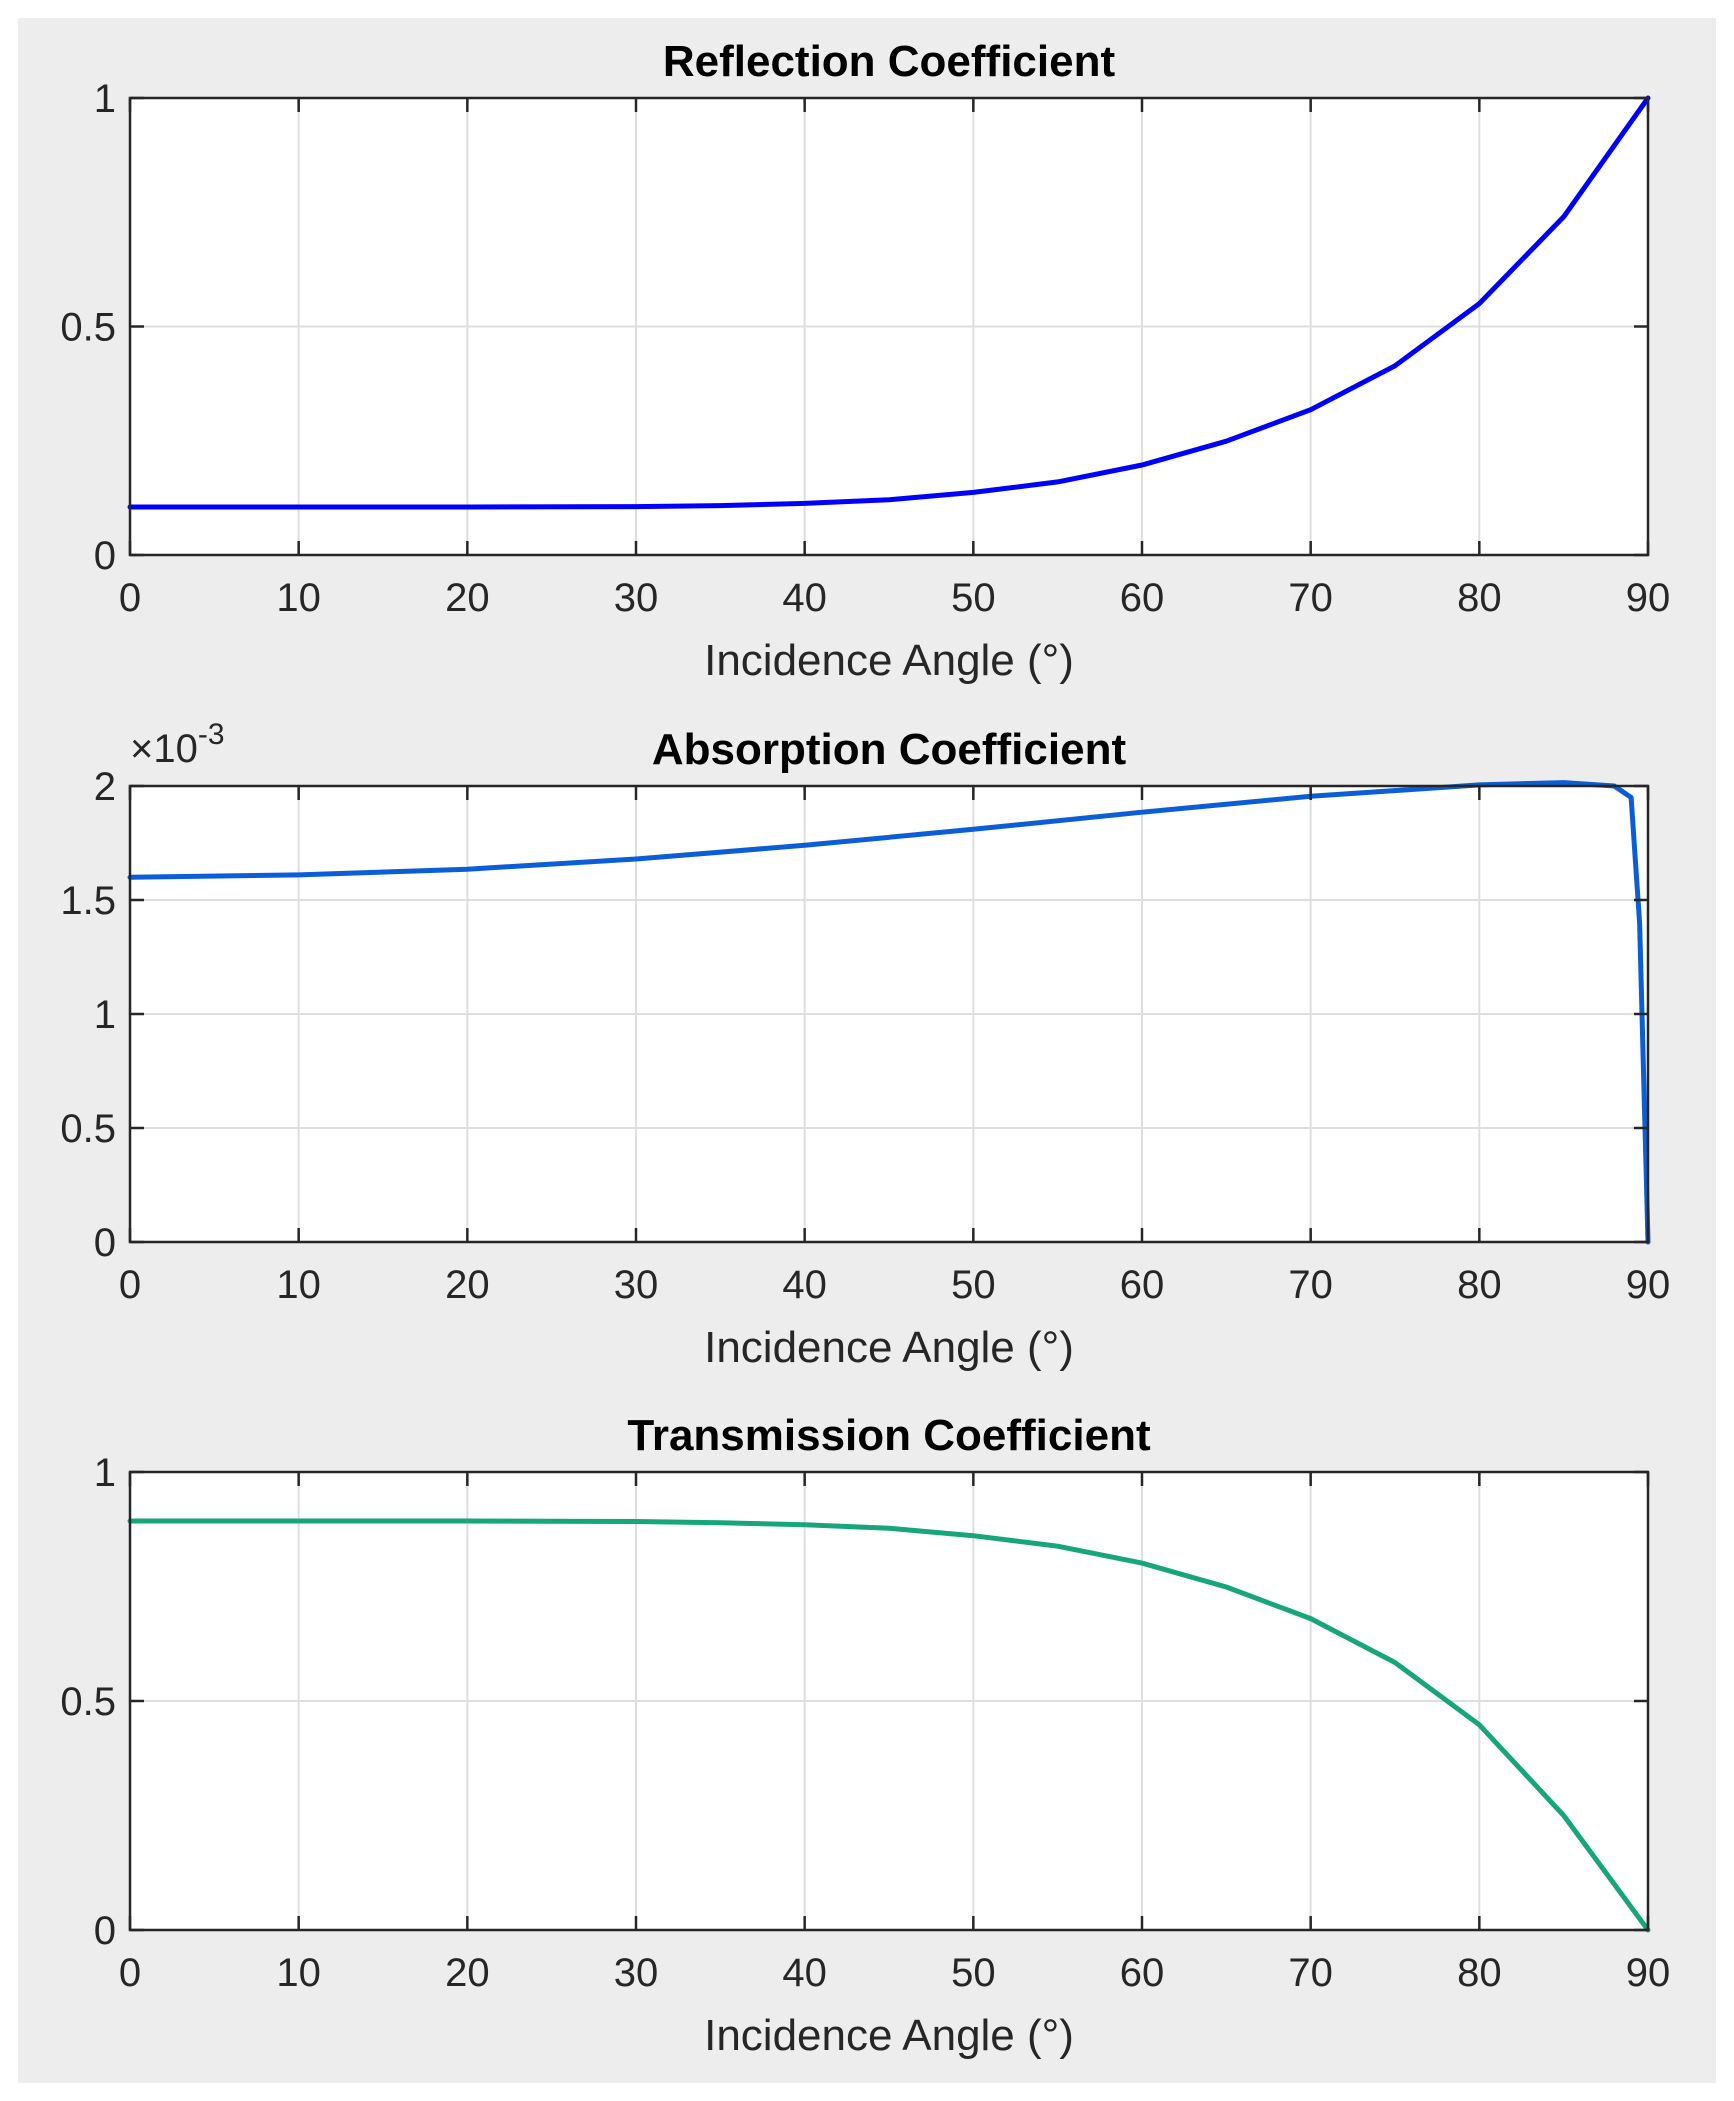 This screenshot has width=1734, height=2101. What do you see at coordinates (467, 598) in the screenshot?
I see `reflection-x-tick-label: 20` at bounding box center [467, 598].